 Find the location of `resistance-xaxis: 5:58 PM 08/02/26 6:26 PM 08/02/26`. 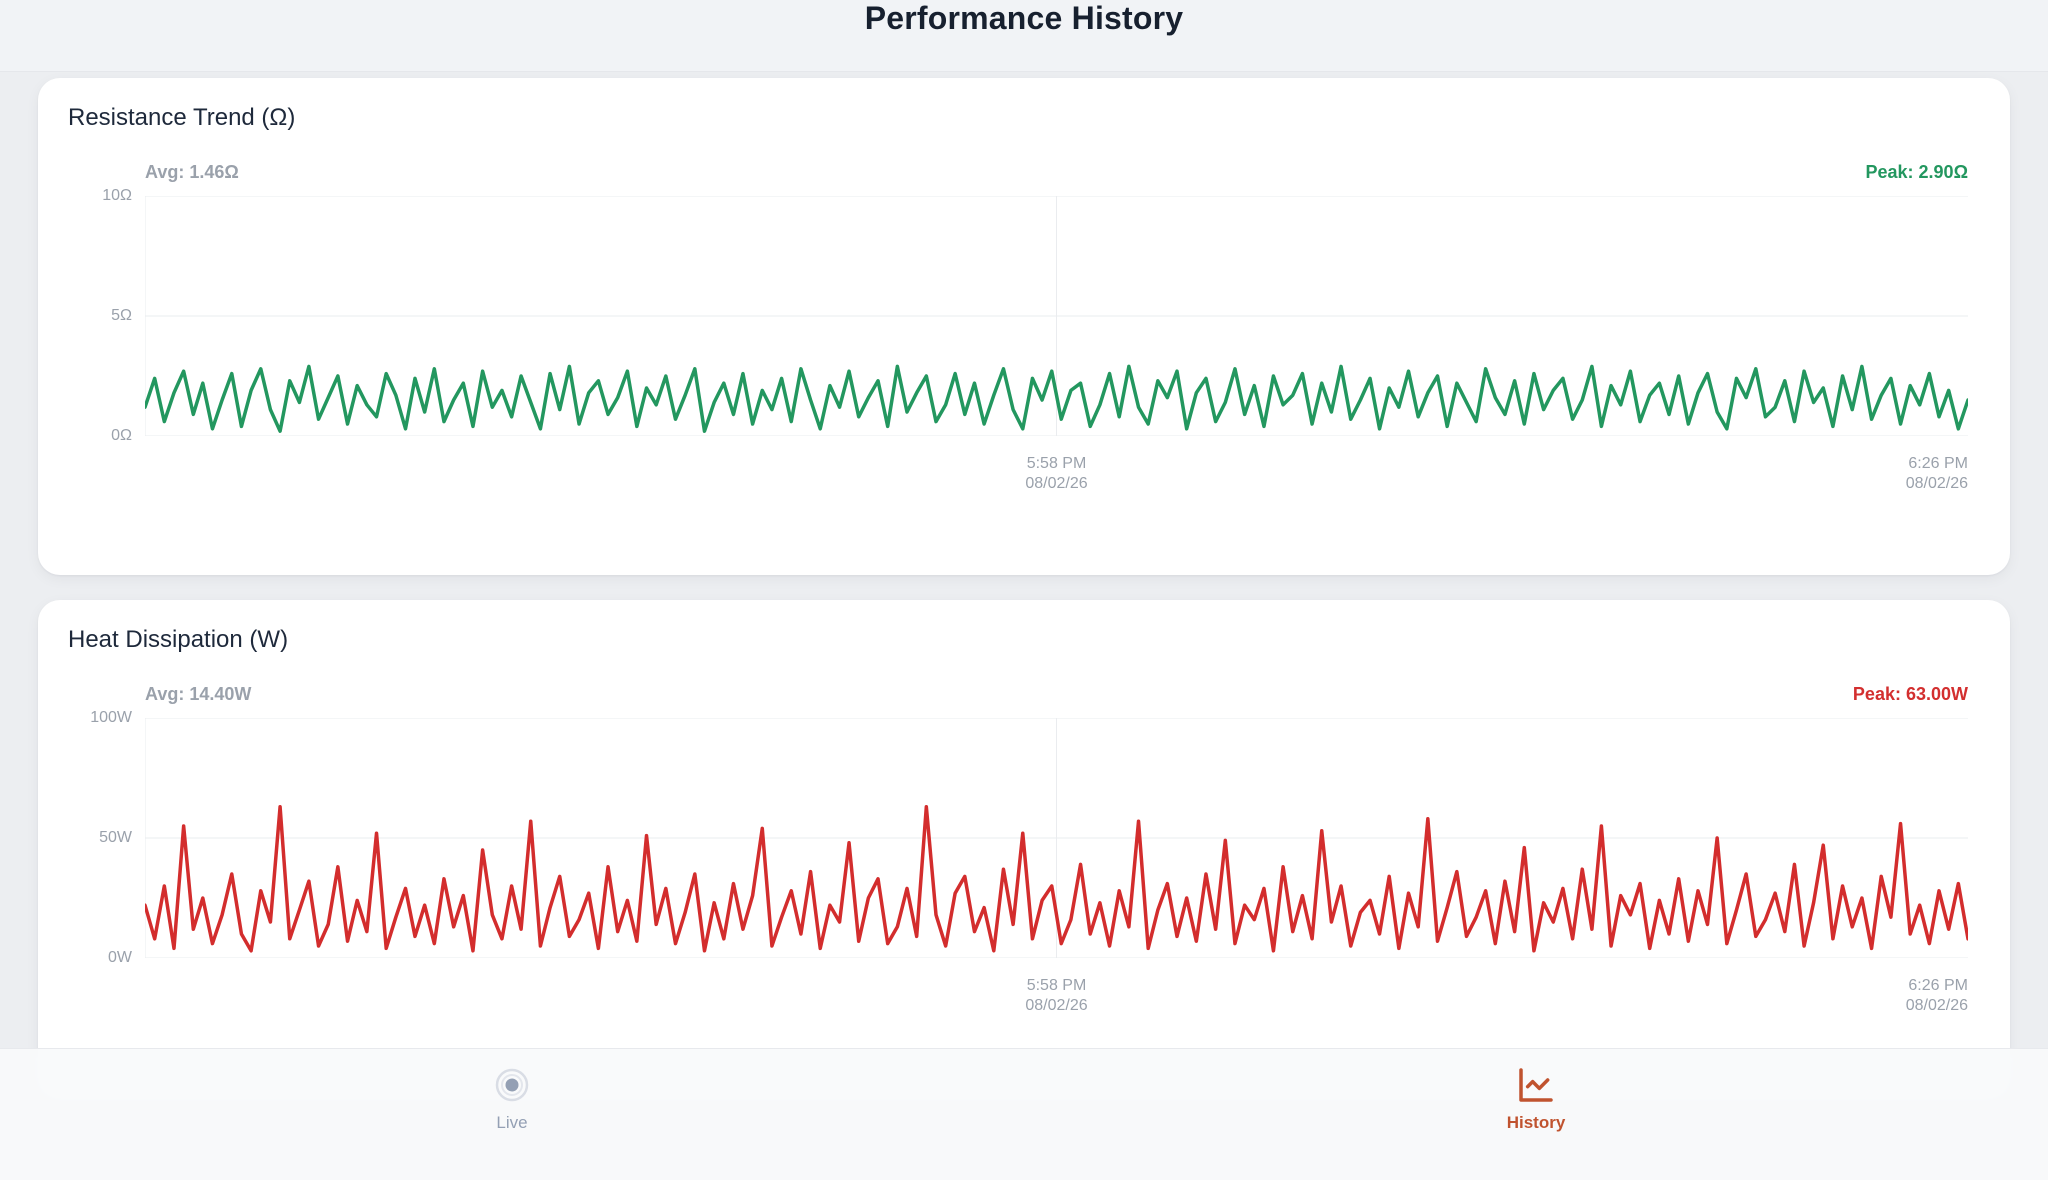

resistance-xaxis: 5:58 PM 08/02/26 6:26 PM 08/02/26 is located at coordinates (1056, 485).